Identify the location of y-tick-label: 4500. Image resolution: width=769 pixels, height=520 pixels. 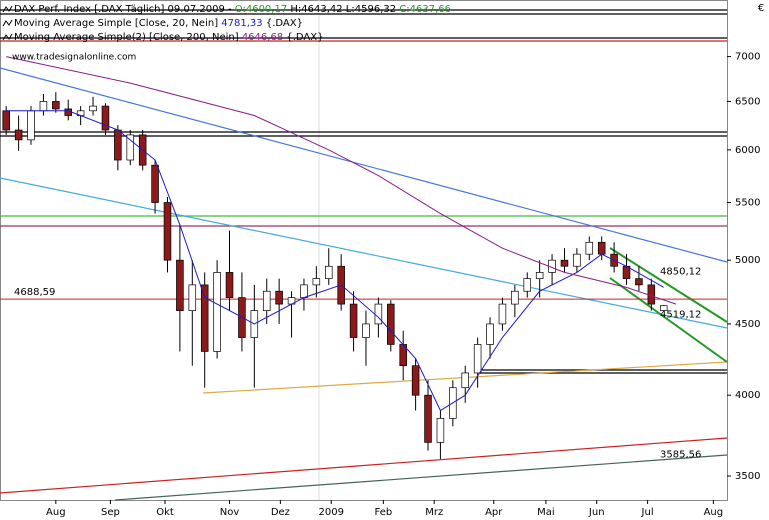
(747, 324).